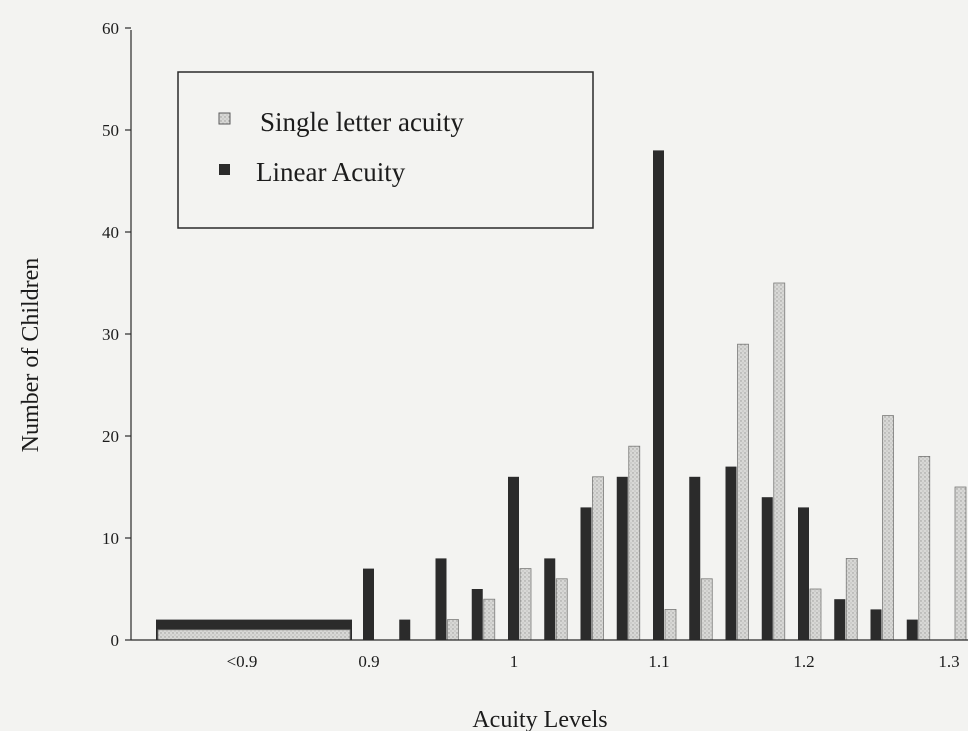  Describe the element at coordinates (110, 538) in the screenshot. I see `y-tick-label: 10` at that location.